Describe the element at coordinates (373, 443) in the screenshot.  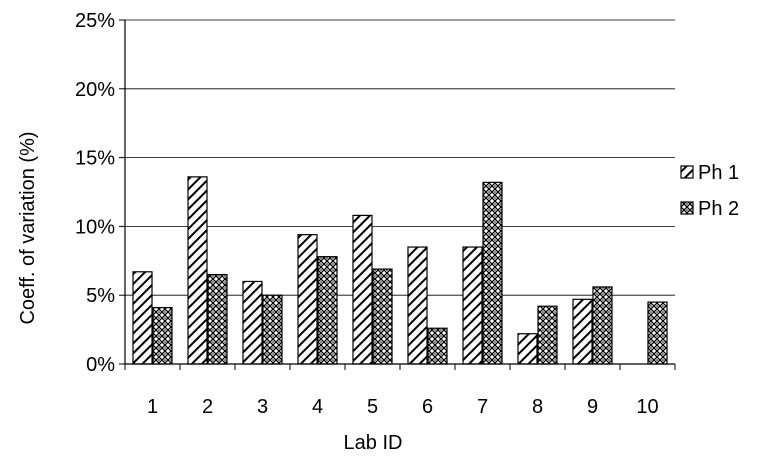
I see `x-axis-label: Lab ID` at that location.